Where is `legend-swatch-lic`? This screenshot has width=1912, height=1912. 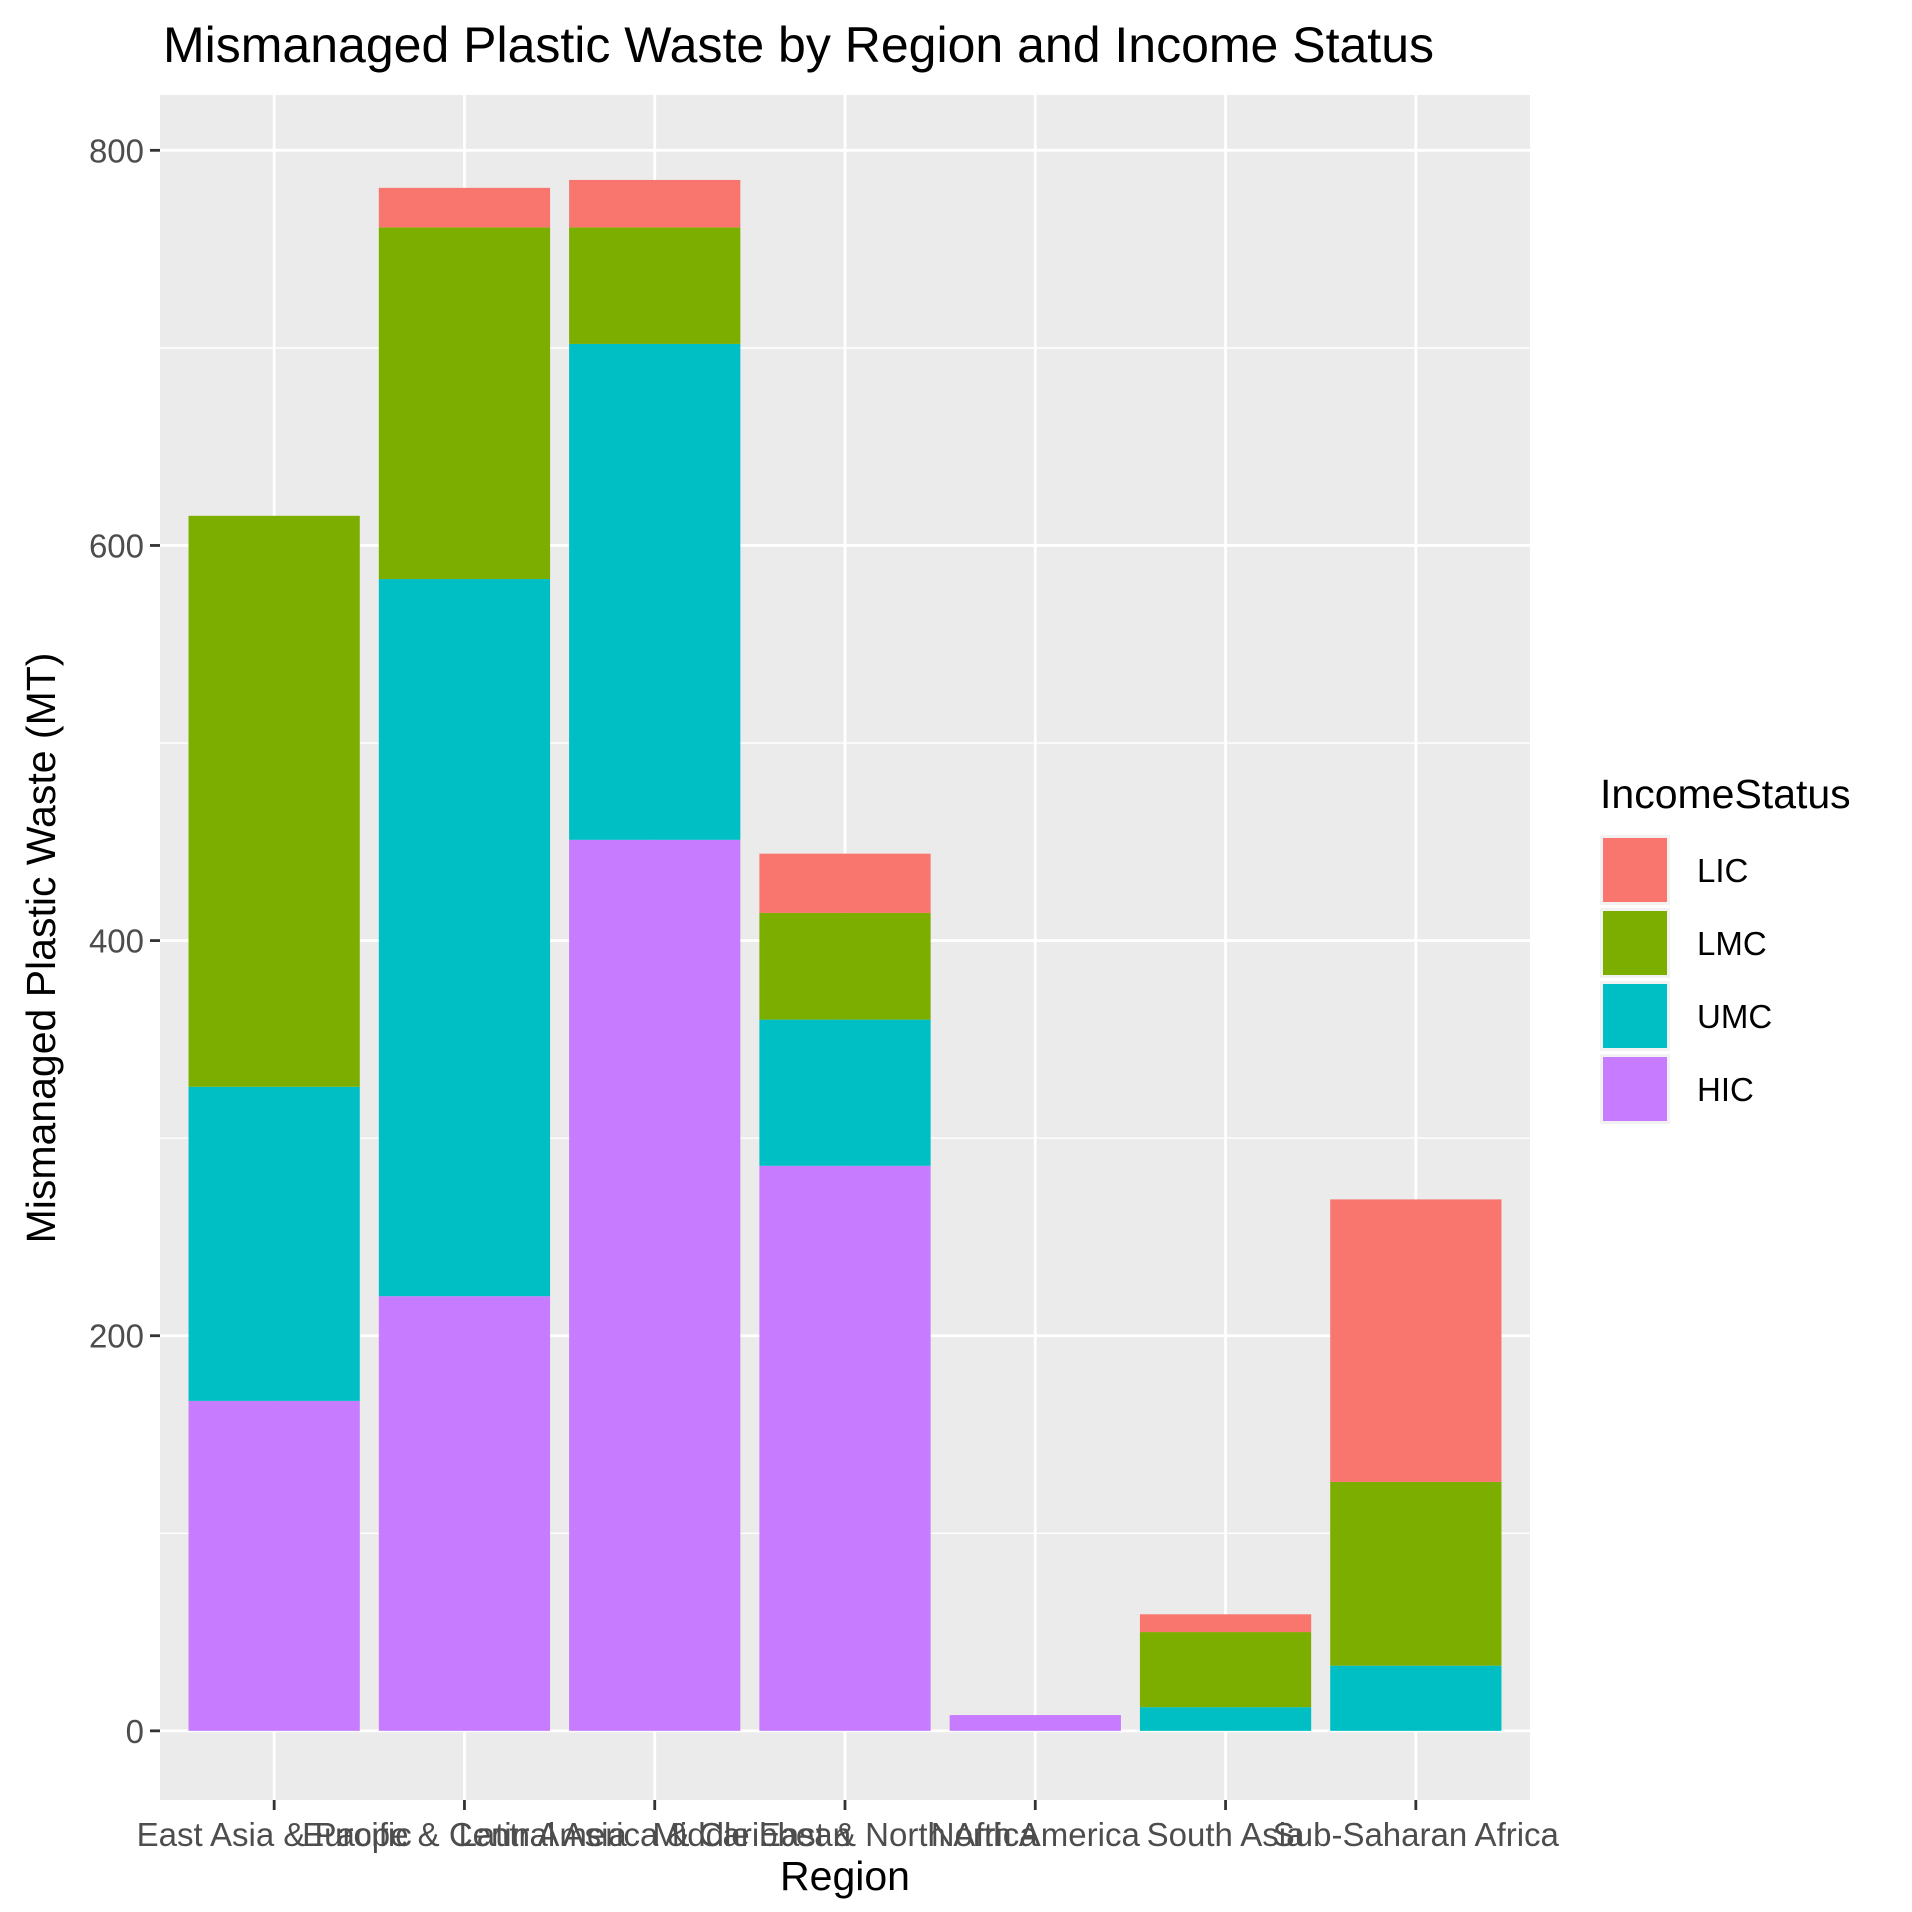
legend-swatch-lic is located at coordinates (1635, 870).